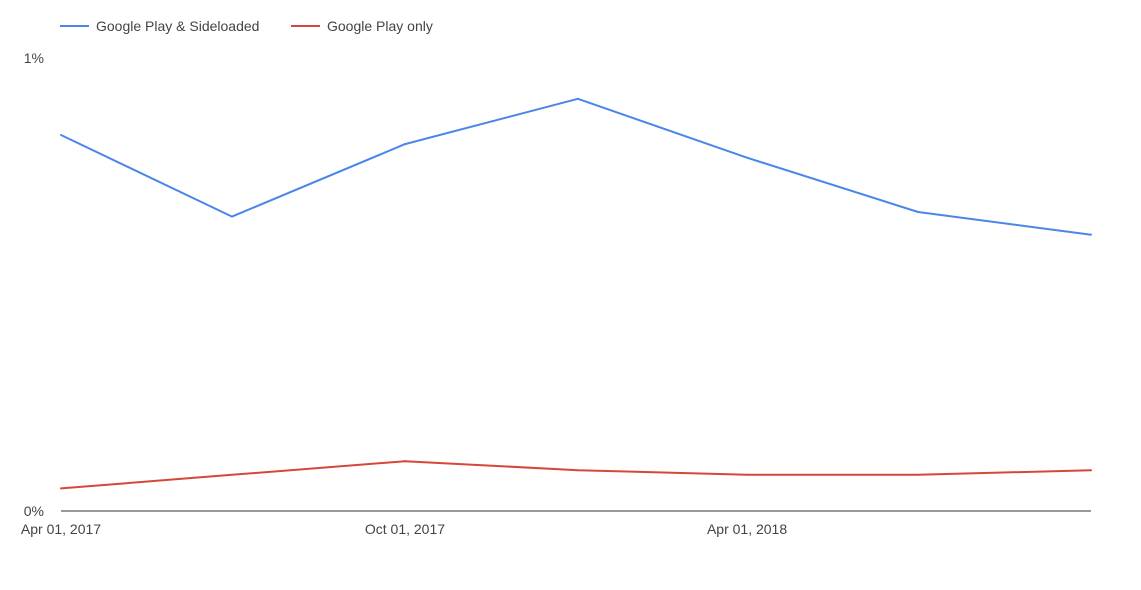 Image resolution: width=1141 pixels, height=590 pixels. Describe the element at coordinates (34, 284) in the screenshot. I see `y-axis: 1% 0%` at that location.